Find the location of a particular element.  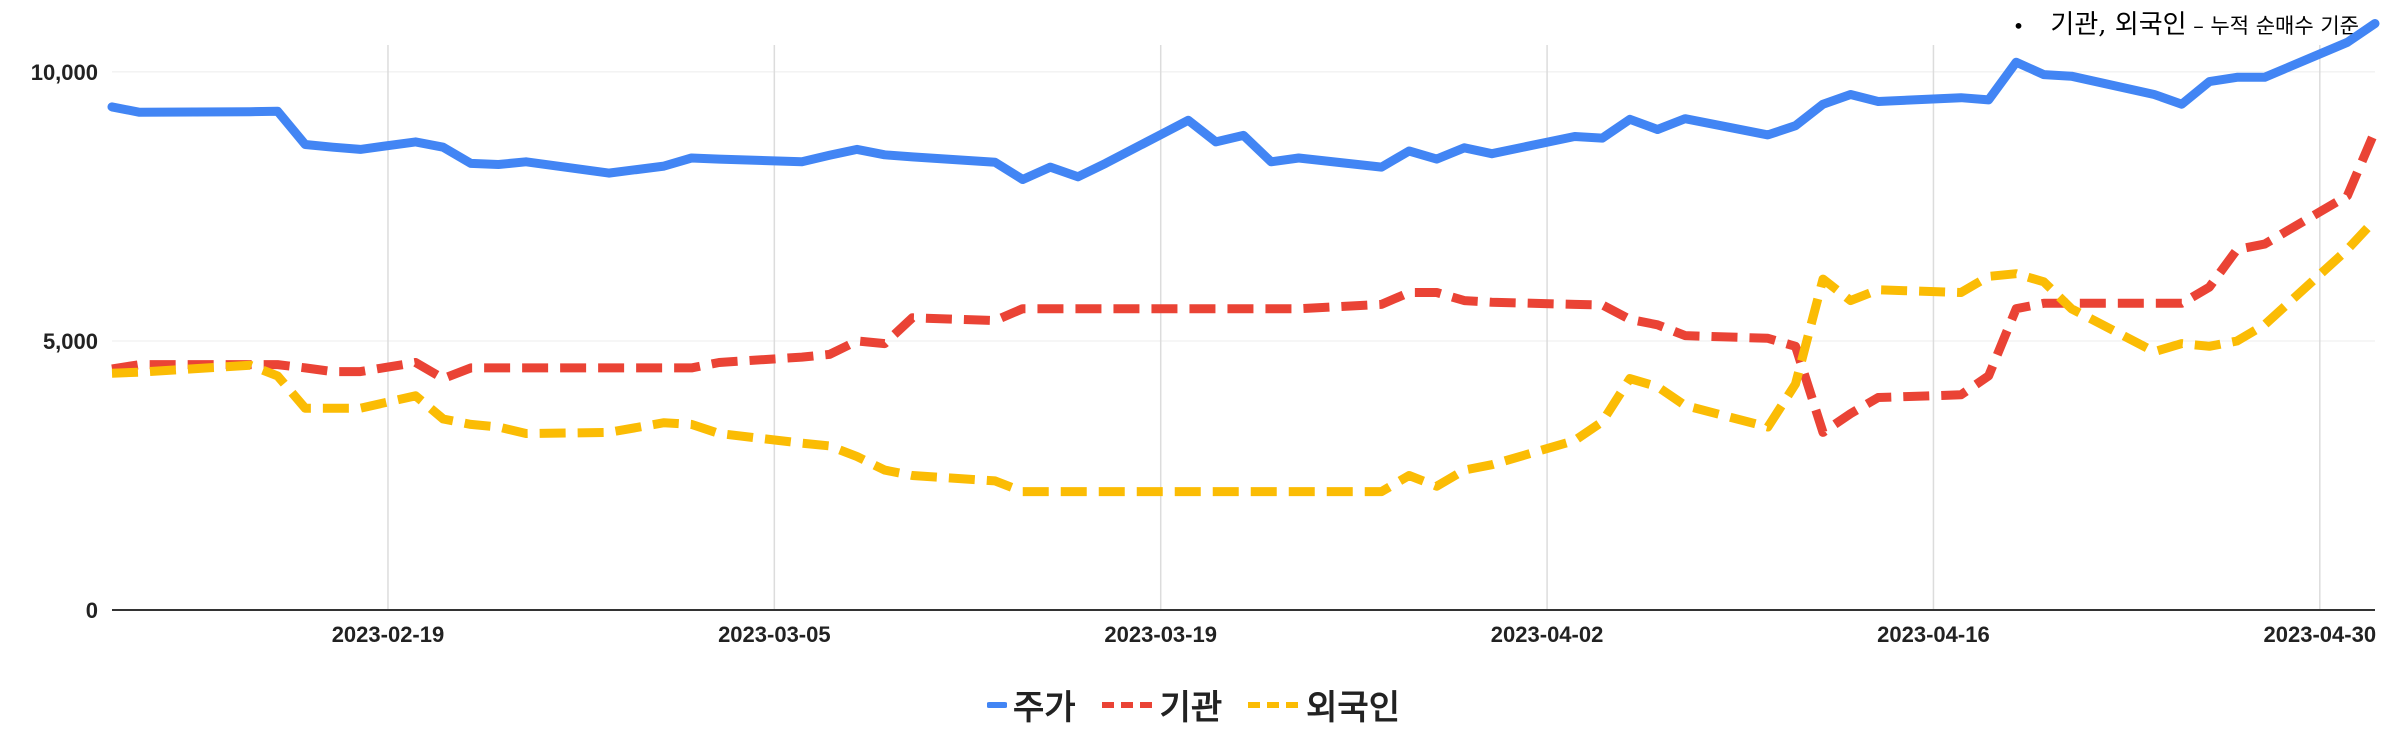

x-tick-label: 2023-04-02 is located at coordinates (1547, 634).